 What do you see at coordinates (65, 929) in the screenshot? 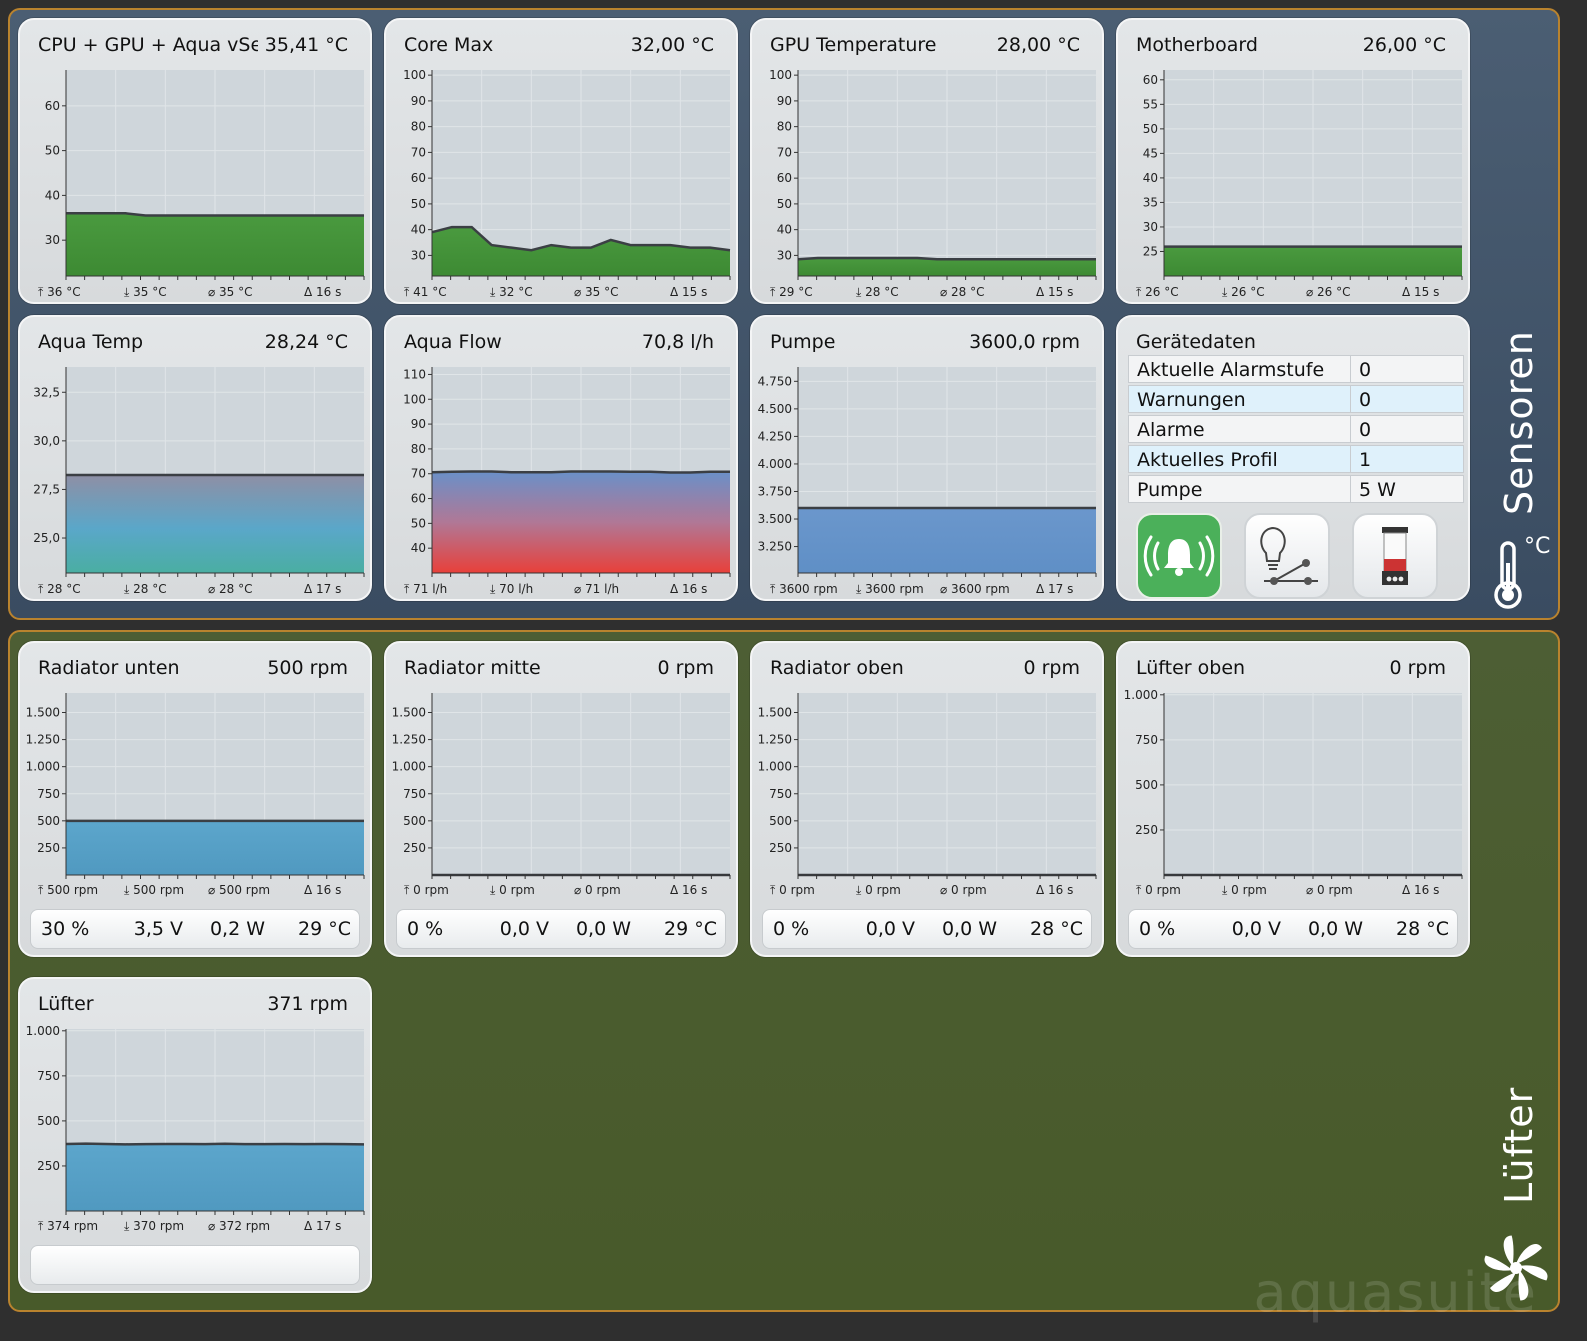
I see `power-percent: 30 %` at bounding box center [65, 929].